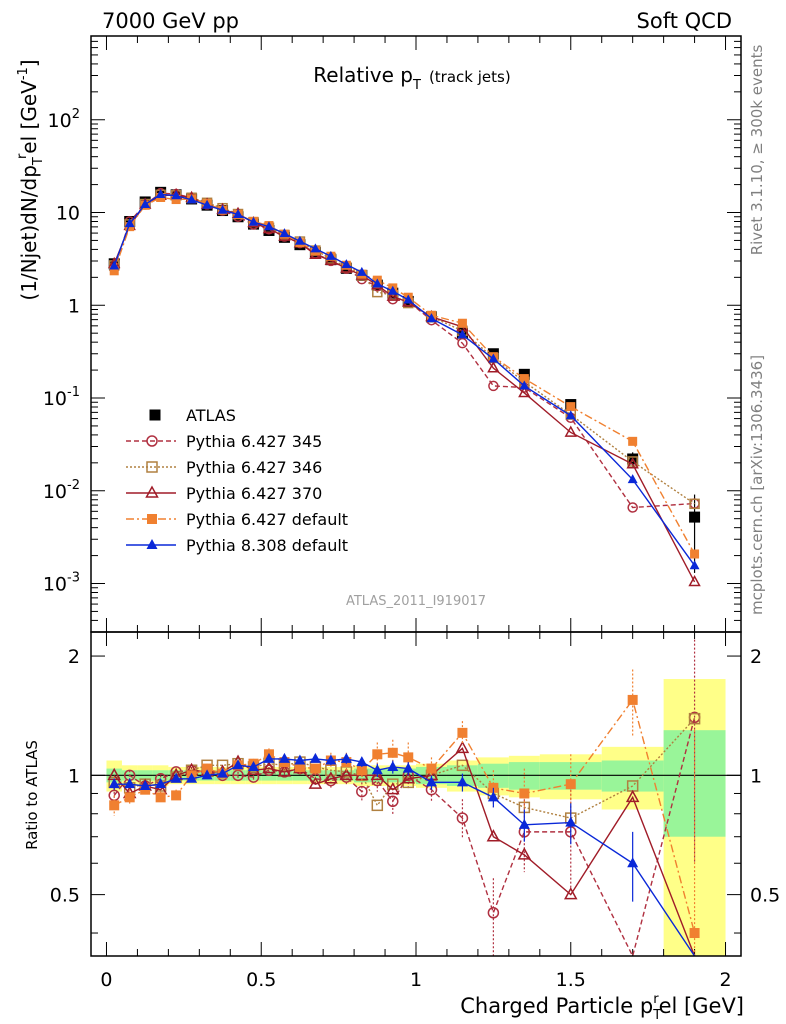  What do you see at coordinates (74, 776) in the screenshot?
I see `ratio-tick-label: 1` at bounding box center [74, 776].